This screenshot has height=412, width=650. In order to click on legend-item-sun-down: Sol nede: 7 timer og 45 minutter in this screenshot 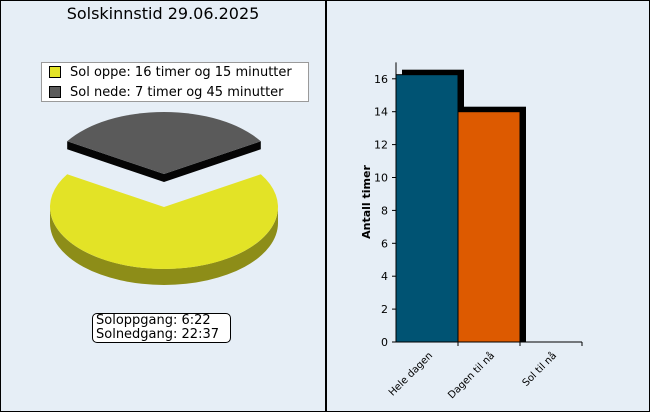, I will do `click(166, 93)`.